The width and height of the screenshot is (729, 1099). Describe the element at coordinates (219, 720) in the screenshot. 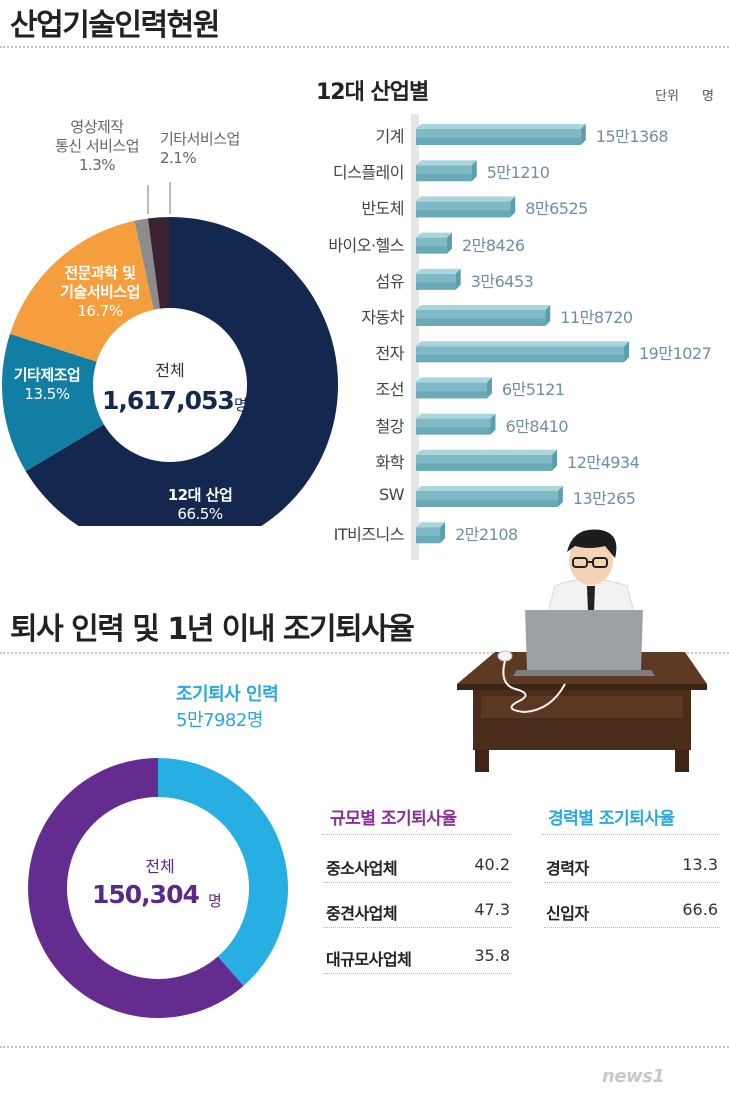

I see `early-quit-value: 5만7982명` at that location.